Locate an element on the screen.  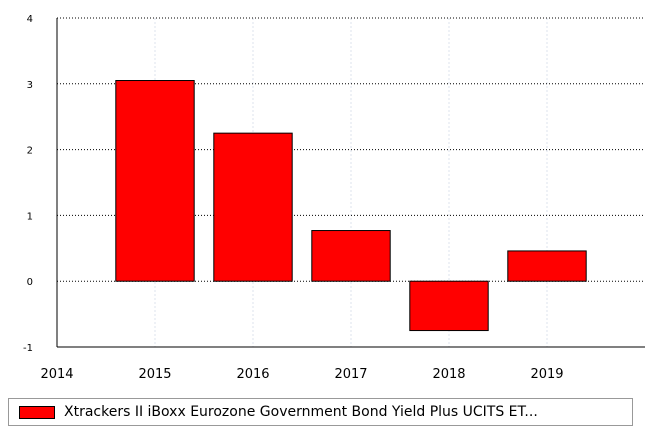
bar-2019 is located at coordinates (547, 266).